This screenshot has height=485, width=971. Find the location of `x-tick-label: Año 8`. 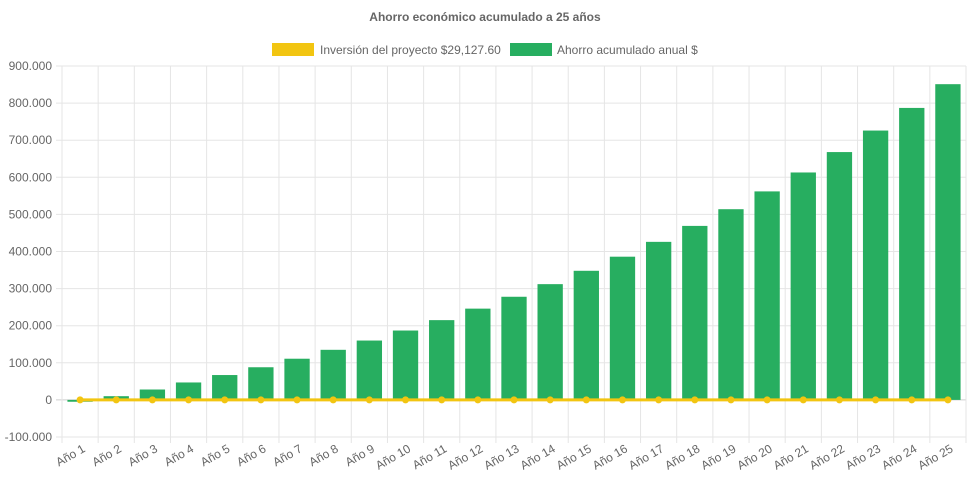

x-tick-label: Año 8 is located at coordinates (324, 455).